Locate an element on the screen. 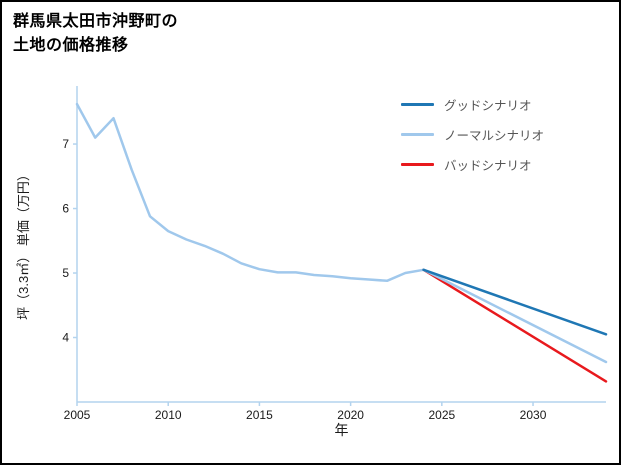  y-tick-label: 4 is located at coordinates (65, 338).